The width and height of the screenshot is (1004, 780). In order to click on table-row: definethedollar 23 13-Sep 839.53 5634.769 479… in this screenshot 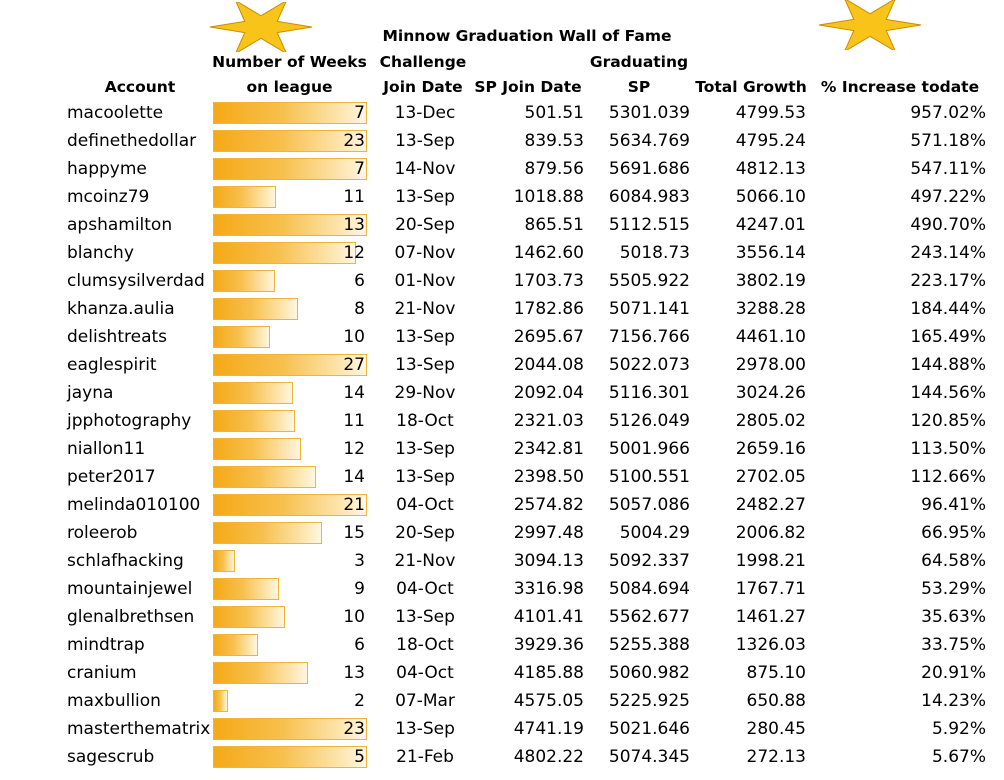, I will do `click(502, 141)`.